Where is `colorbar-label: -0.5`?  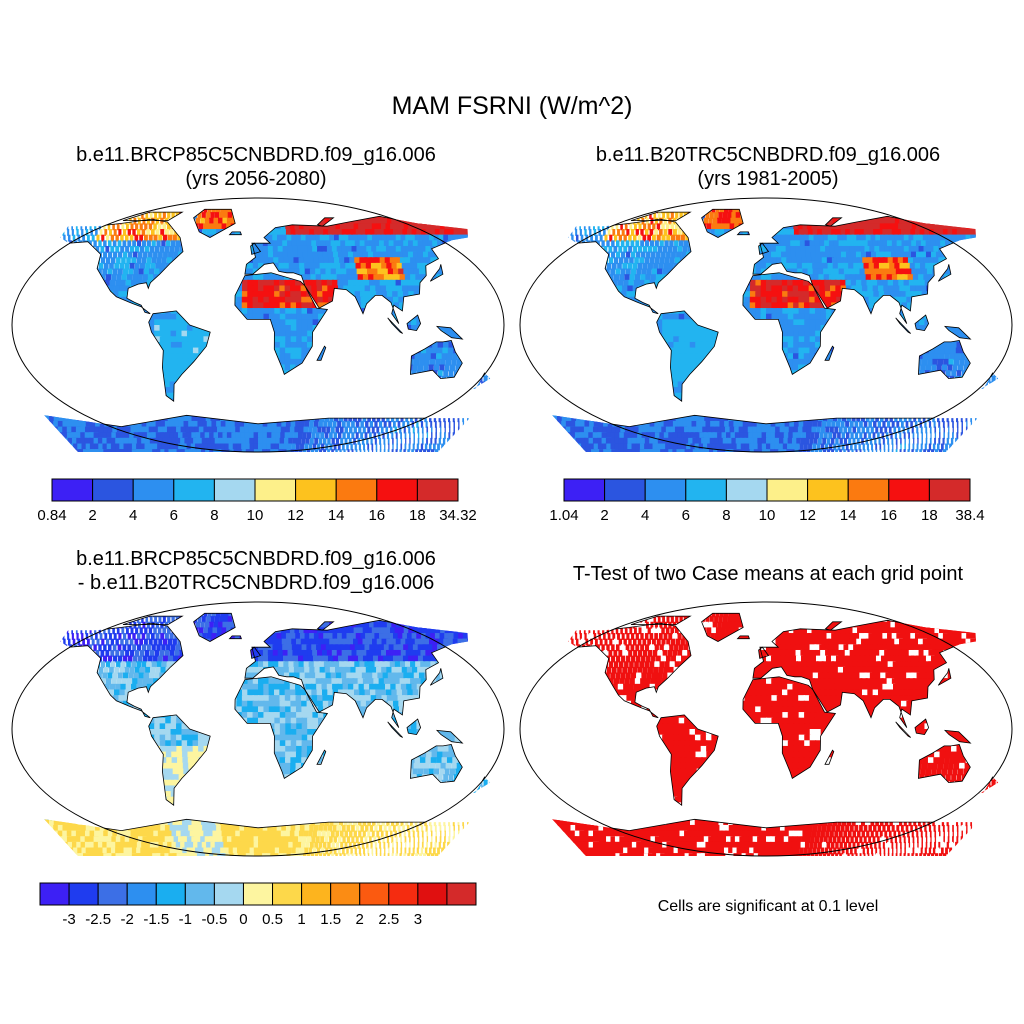 colorbar-label: -0.5 is located at coordinates (214, 919).